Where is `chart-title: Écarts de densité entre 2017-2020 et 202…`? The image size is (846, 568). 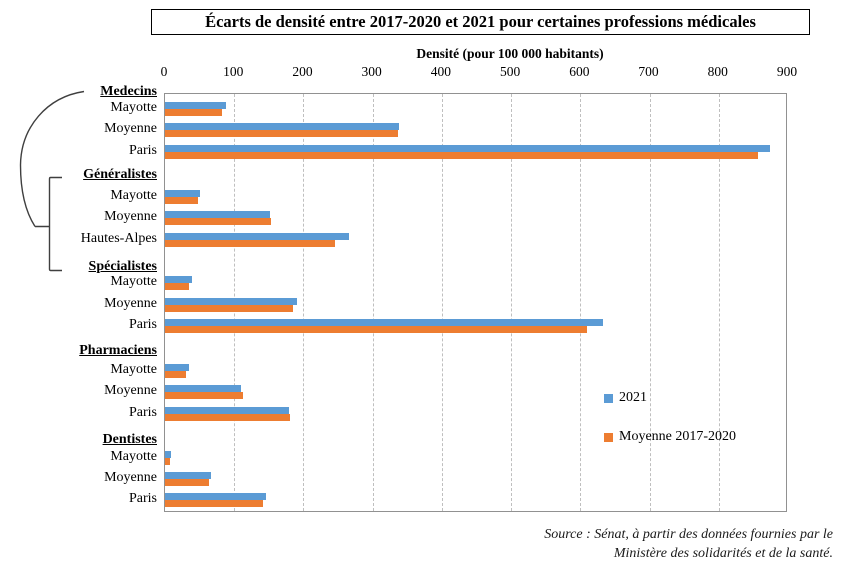
chart-title: Écarts de densité entre 2017-2020 et 202… is located at coordinates (480, 21).